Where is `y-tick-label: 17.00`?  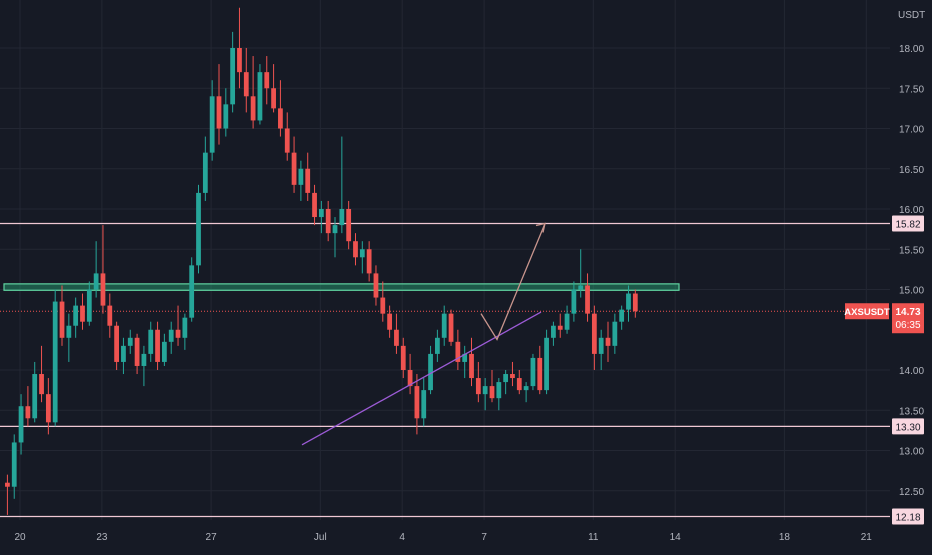 y-tick-label: 17.00 is located at coordinates (911, 130).